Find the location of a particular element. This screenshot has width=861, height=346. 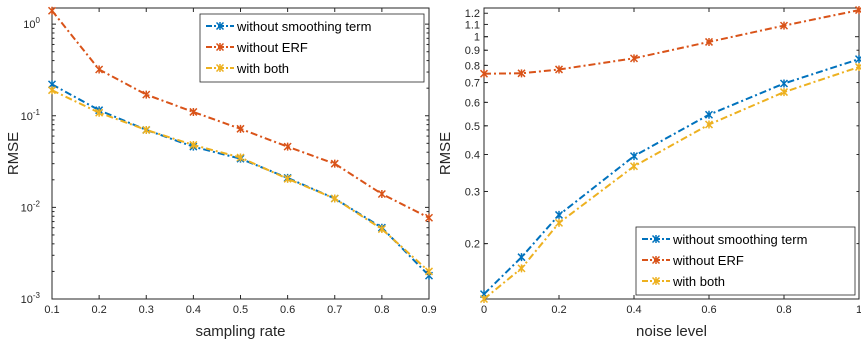

y-tick-label: 0.9 is located at coordinates (472, 51).